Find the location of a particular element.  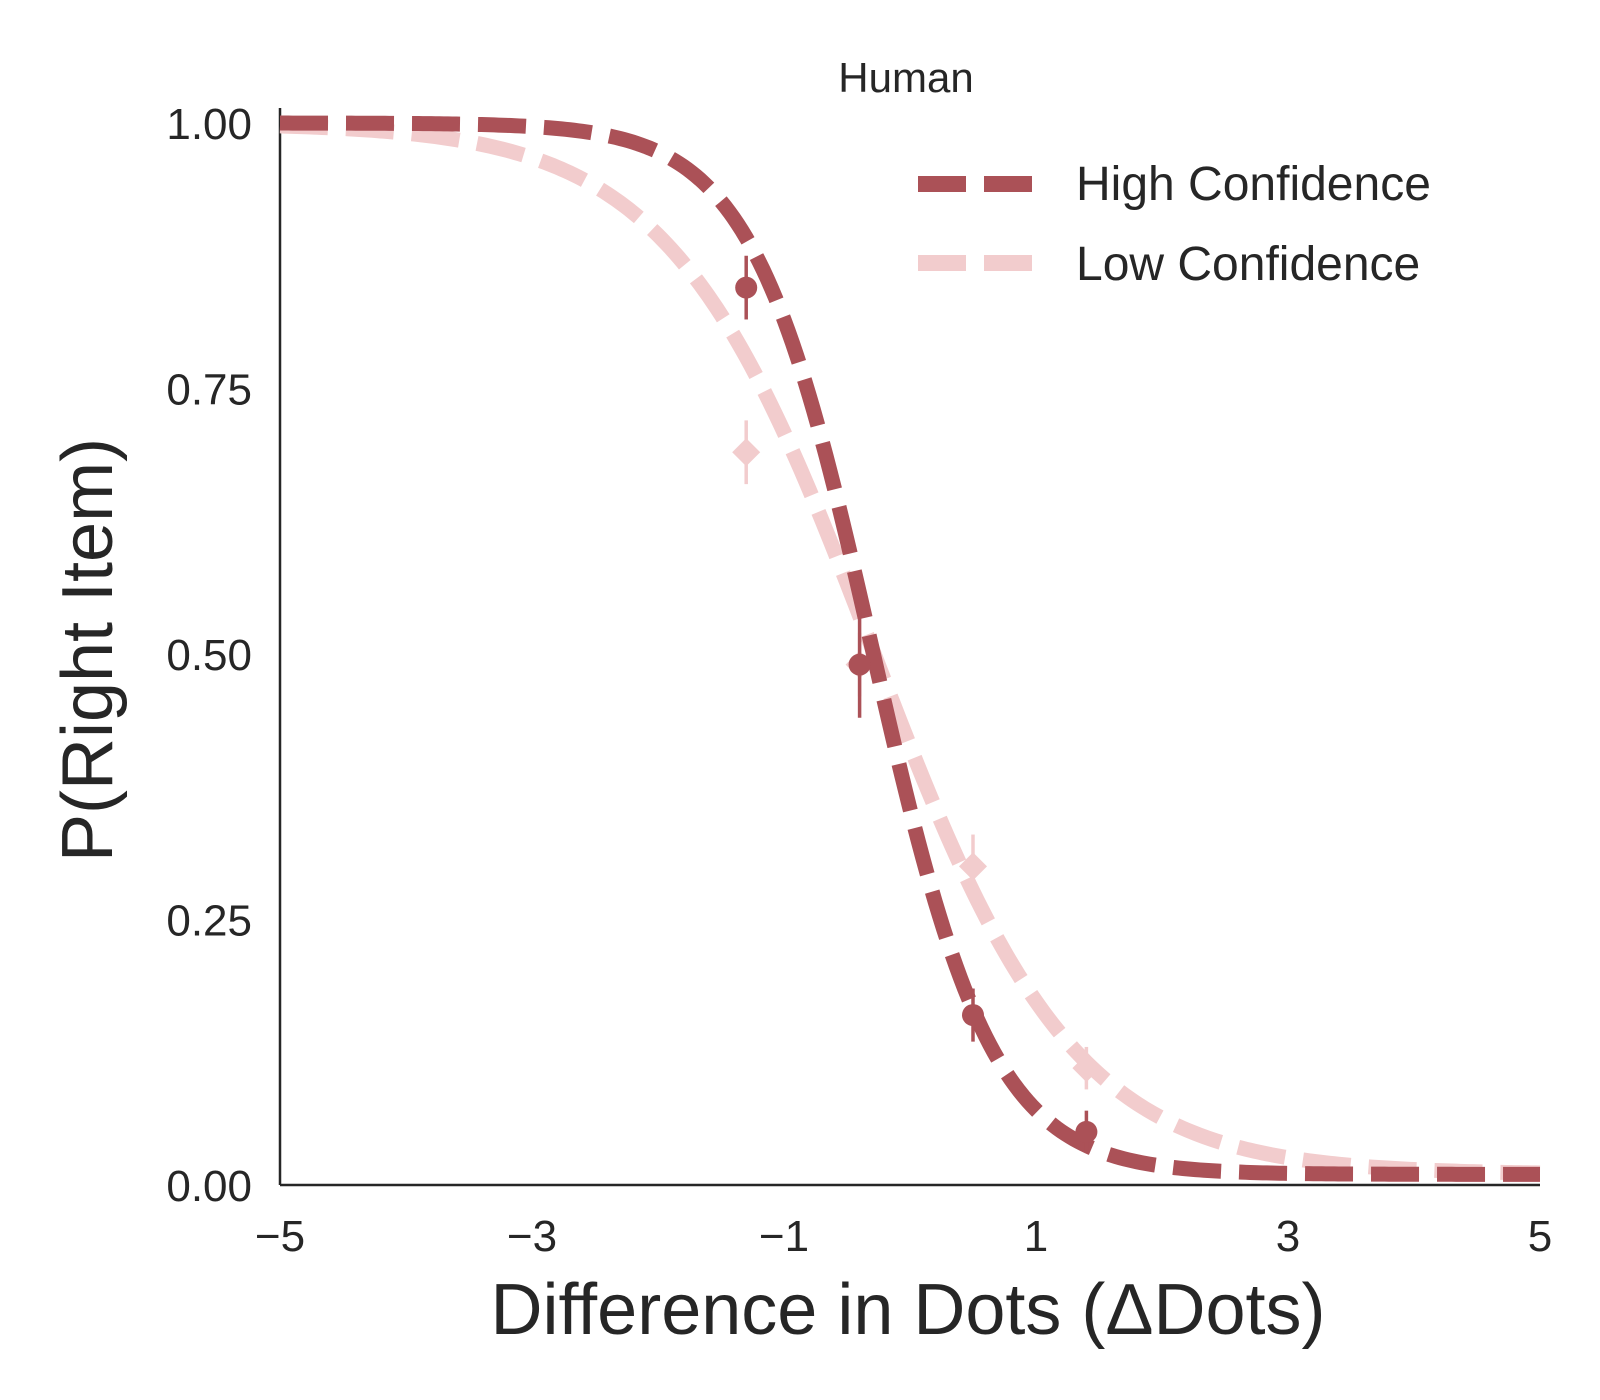

x-tick-label: 5 is located at coordinates (1540, 1236).